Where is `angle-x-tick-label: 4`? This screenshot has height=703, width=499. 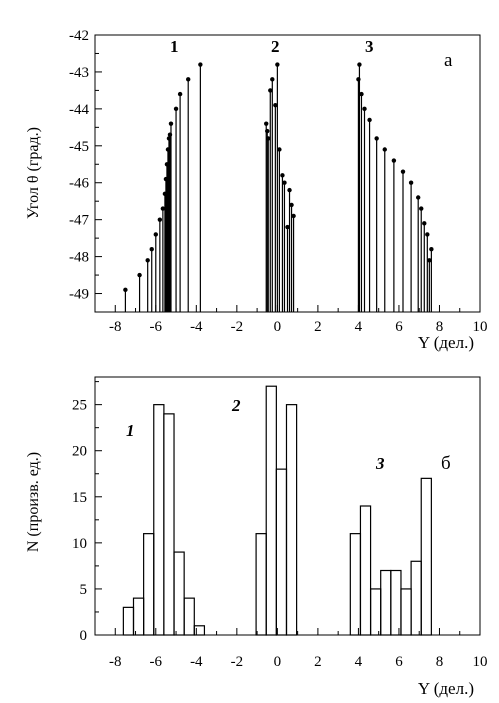
angle-x-tick-label: 4 is located at coordinates (359, 327).